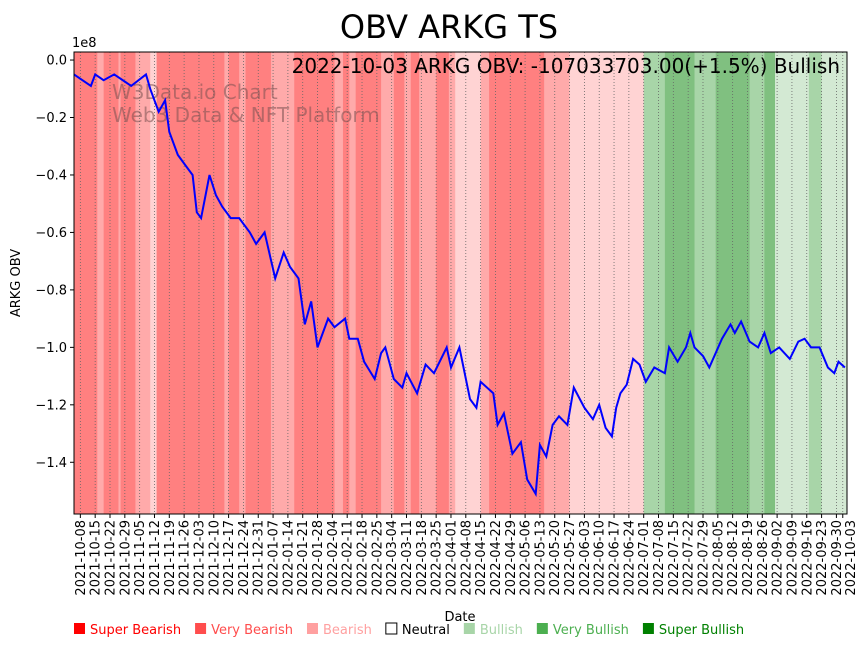 The image size is (867, 646). I want to click on x-tick-label: 2022-03-04, so click(392, 558).